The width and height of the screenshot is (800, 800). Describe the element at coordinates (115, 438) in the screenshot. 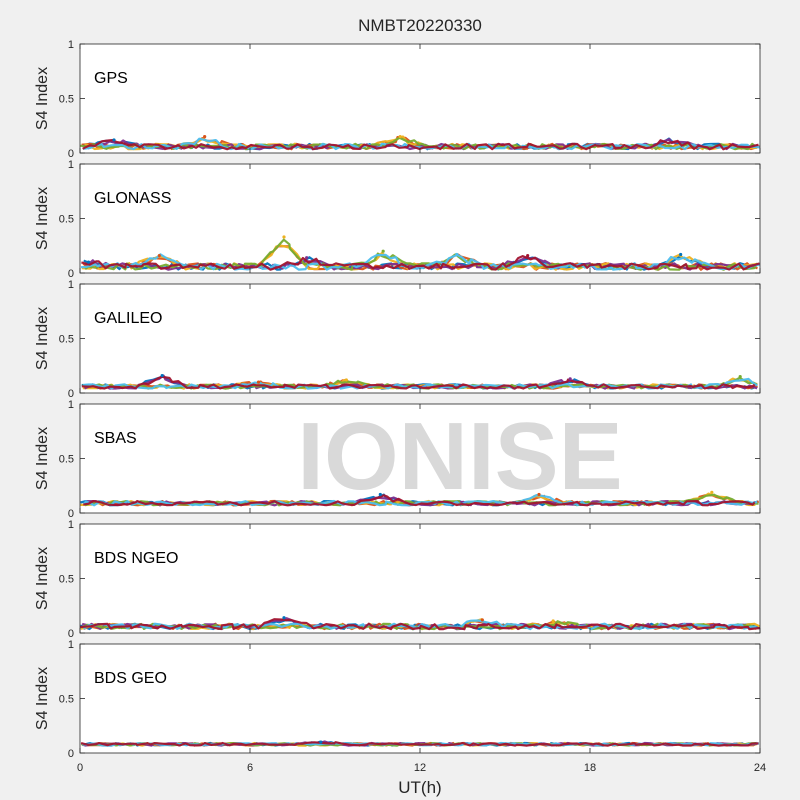

I see `panel-label: SBAS` at that location.